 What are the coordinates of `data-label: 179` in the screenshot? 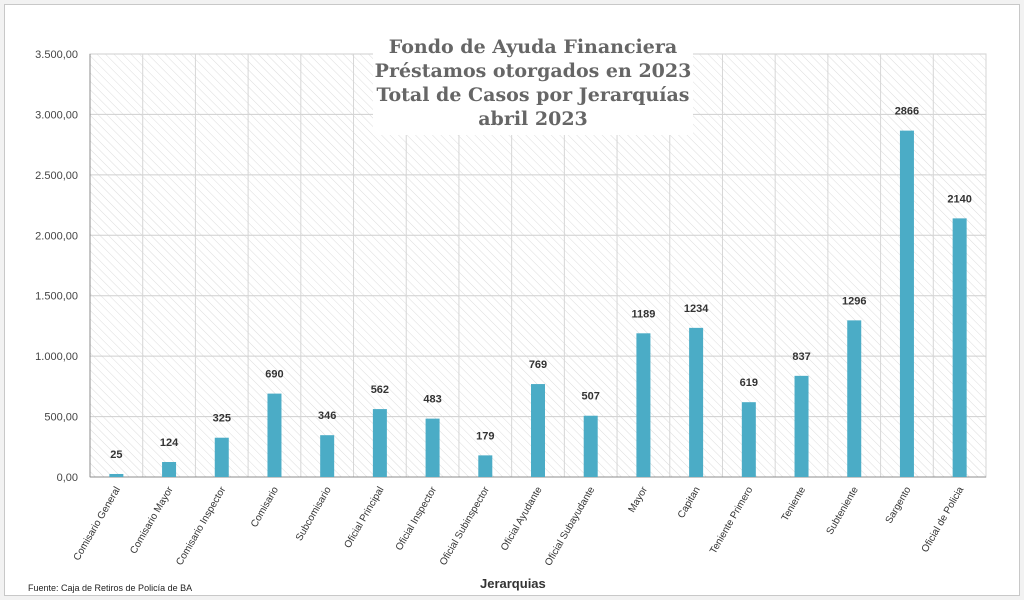 It's located at (485, 436).